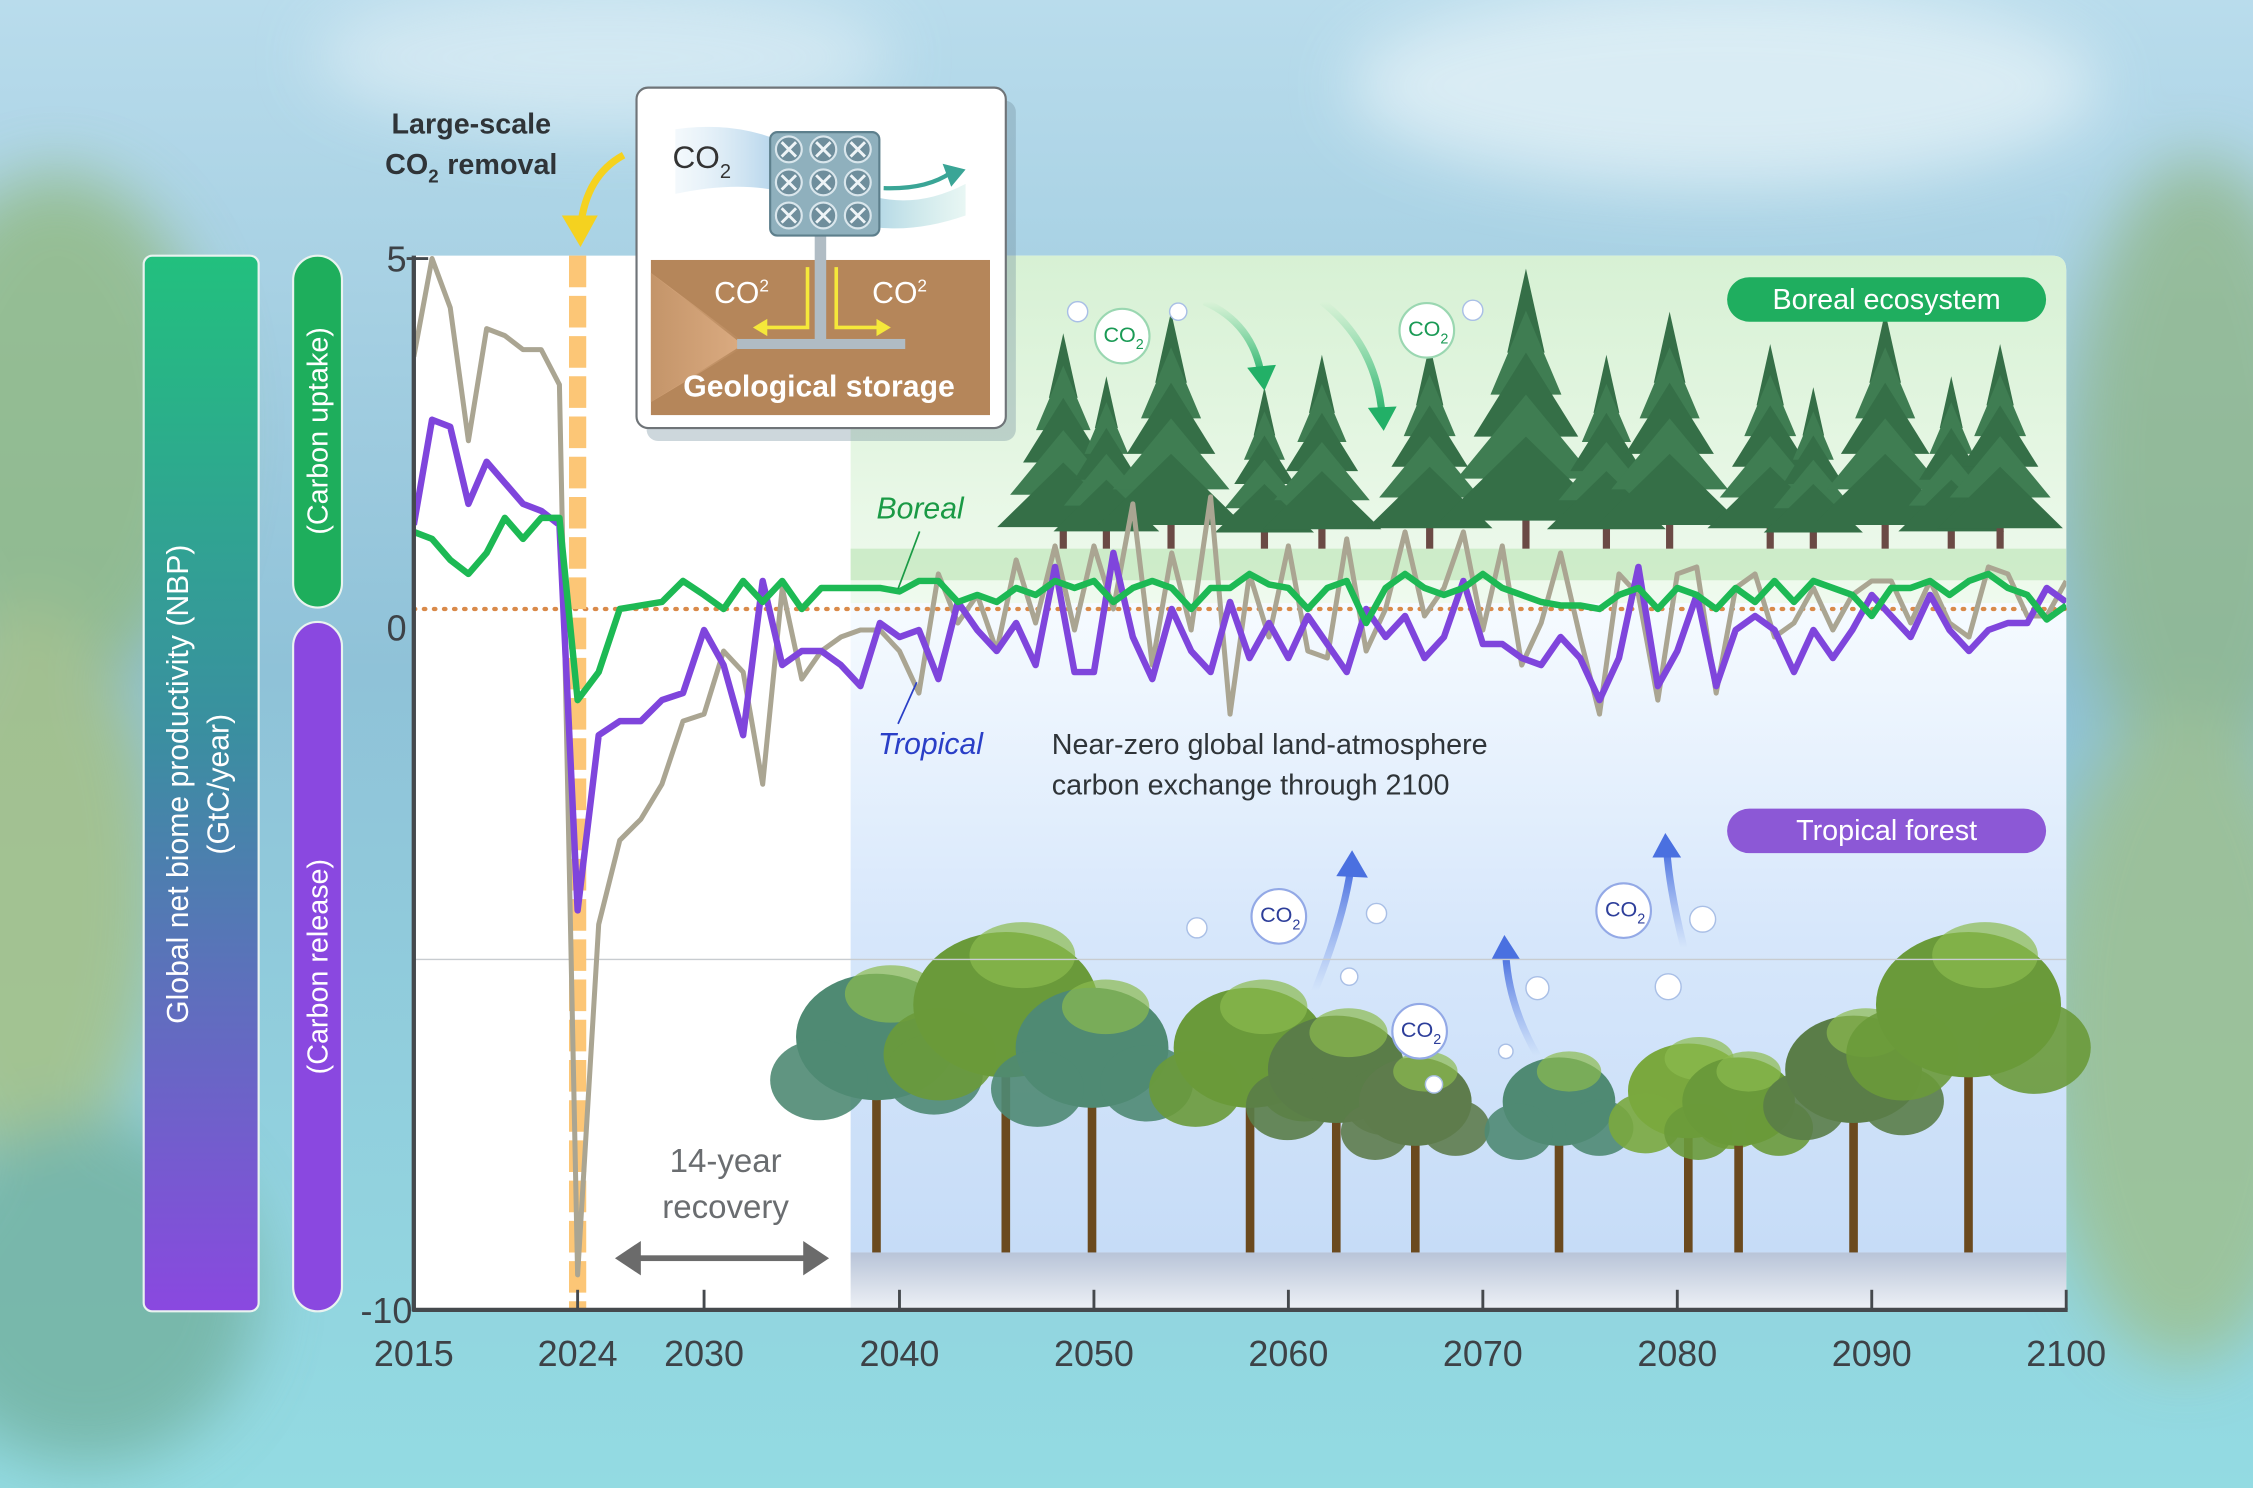  Describe the element at coordinates (471, 125) in the screenshot. I see `removal-label-line1: Large-scale` at that location.